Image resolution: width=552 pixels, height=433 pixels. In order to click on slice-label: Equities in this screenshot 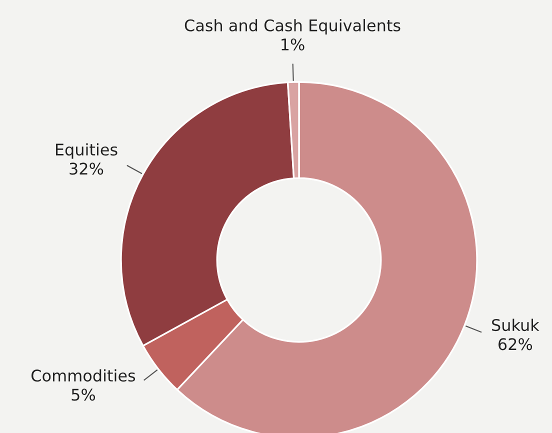, I will do `click(87, 151)`.